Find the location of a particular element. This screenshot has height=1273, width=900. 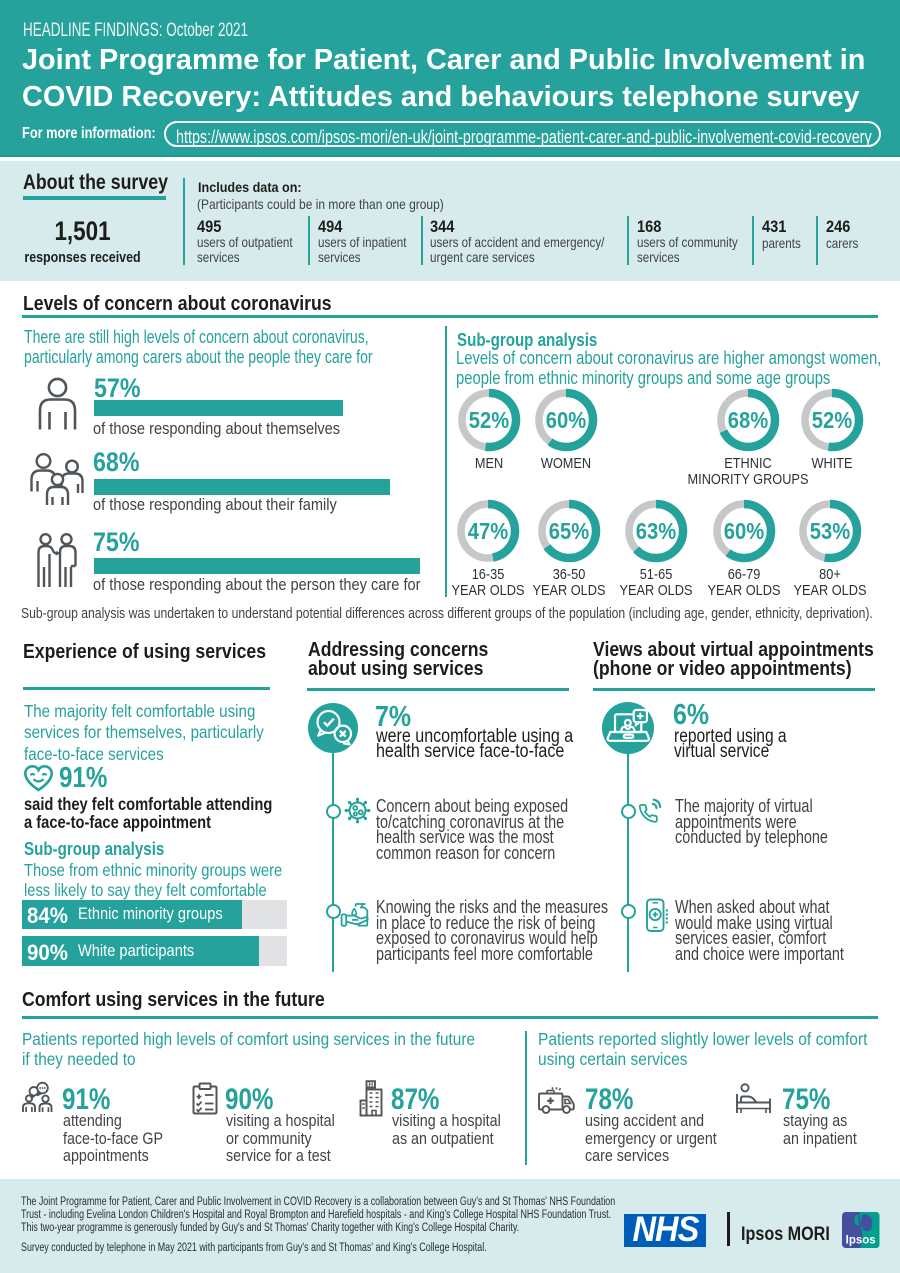

svg-text: H is located at coordinates (370, 1084).